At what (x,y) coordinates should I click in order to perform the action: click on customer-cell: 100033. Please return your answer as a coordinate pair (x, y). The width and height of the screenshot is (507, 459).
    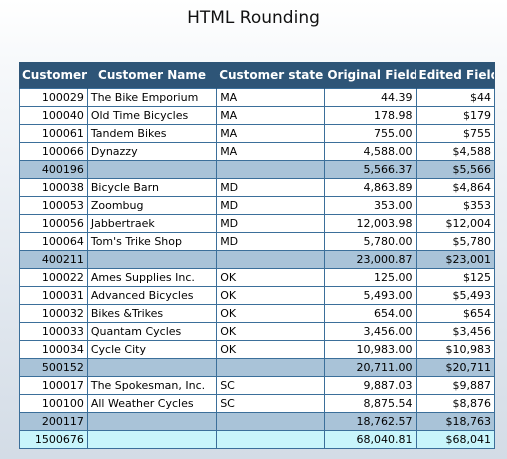
    Looking at the image, I should click on (53, 331).